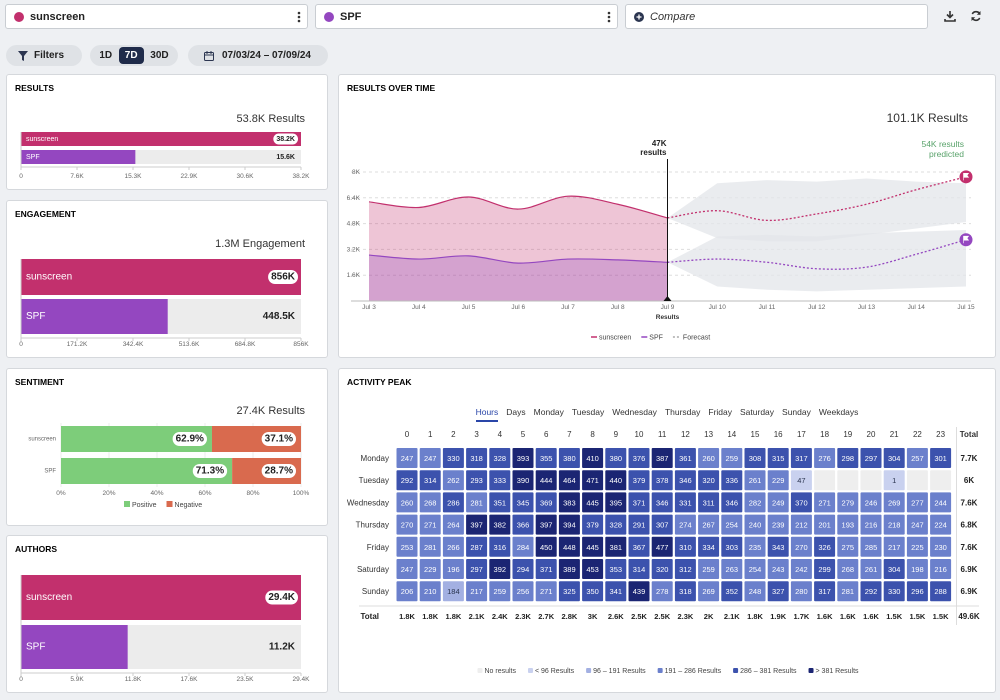 The width and height of the screenshot is (1000, 700). What do you see at coordinates (682, 412) in the screenshot?
I see `tab: Thursday` at bounding box center [682, 412].